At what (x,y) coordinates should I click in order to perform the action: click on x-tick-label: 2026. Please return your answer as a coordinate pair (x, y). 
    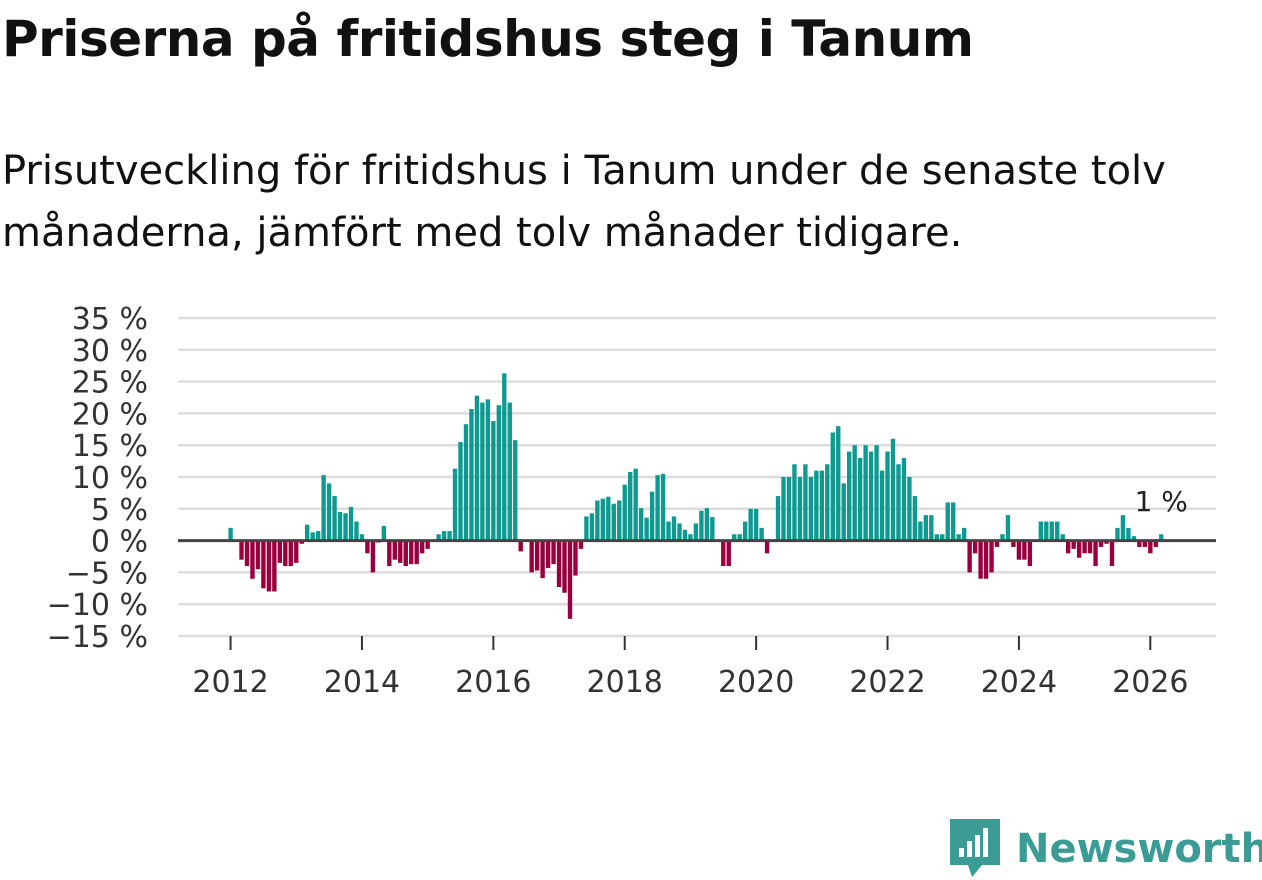
    Looking at the image, I should click on (1150, 682).